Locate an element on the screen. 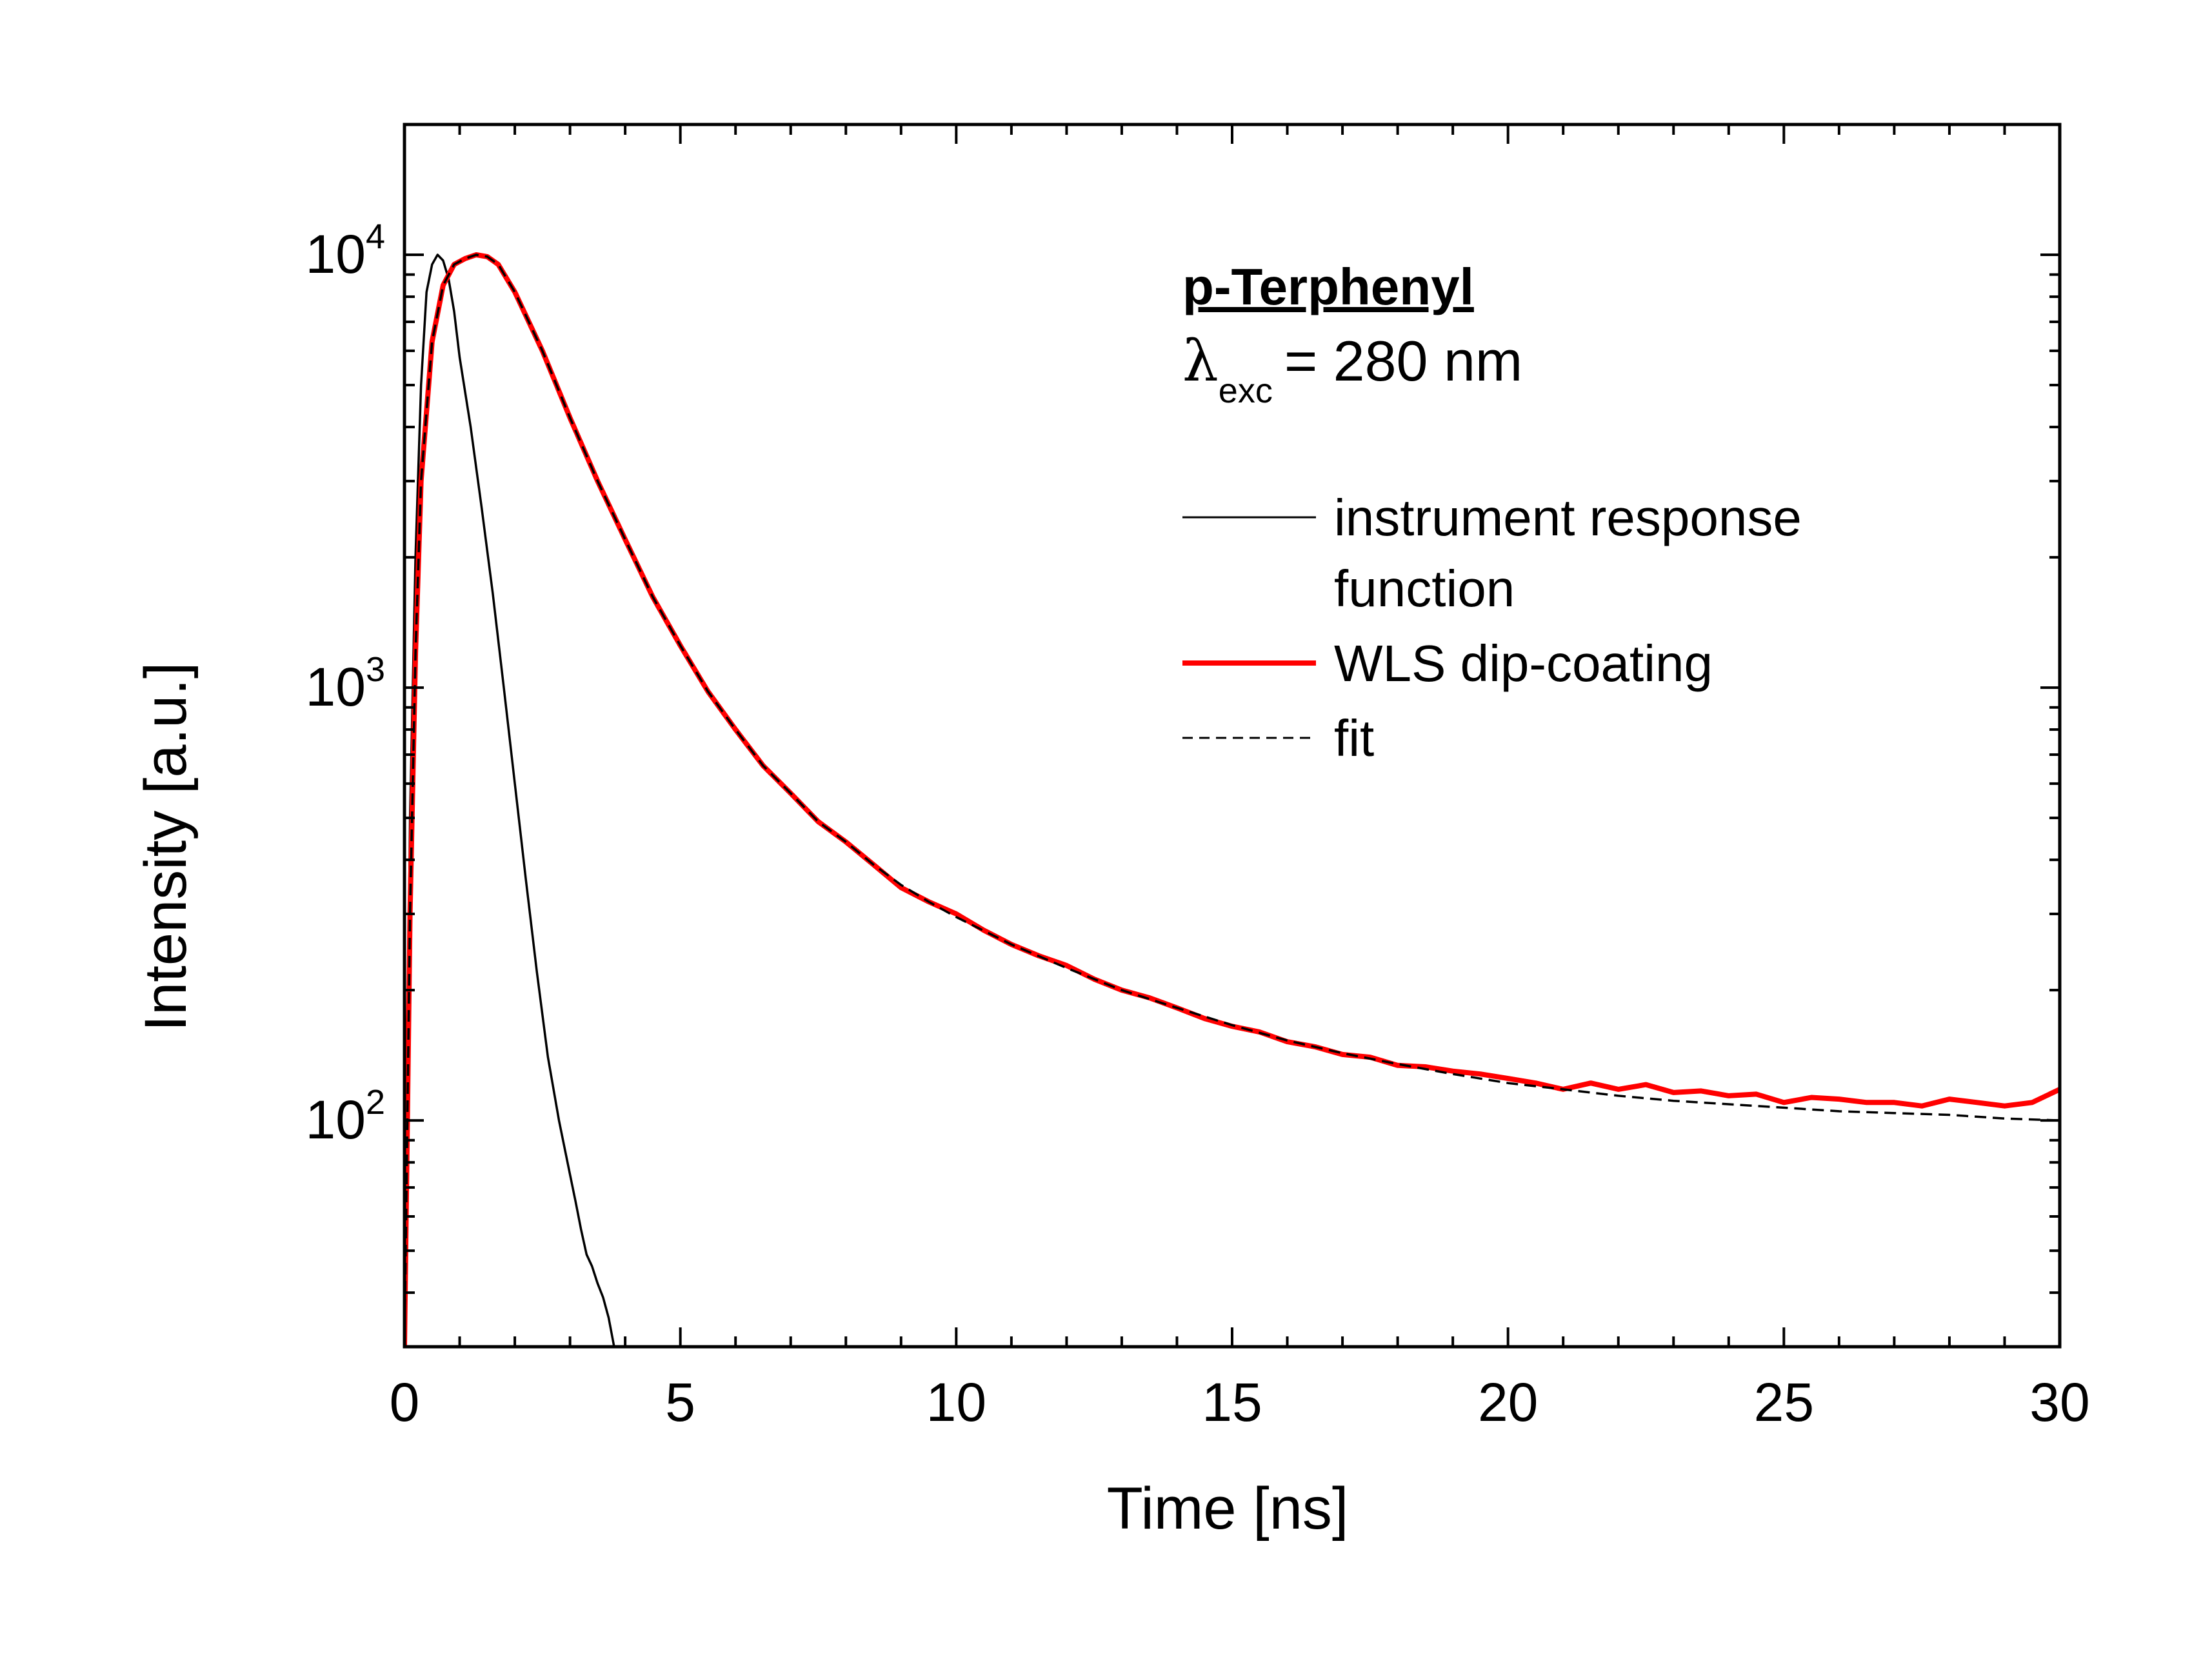  x-tick-label: 25 is located at coordinates (1784, 1402).